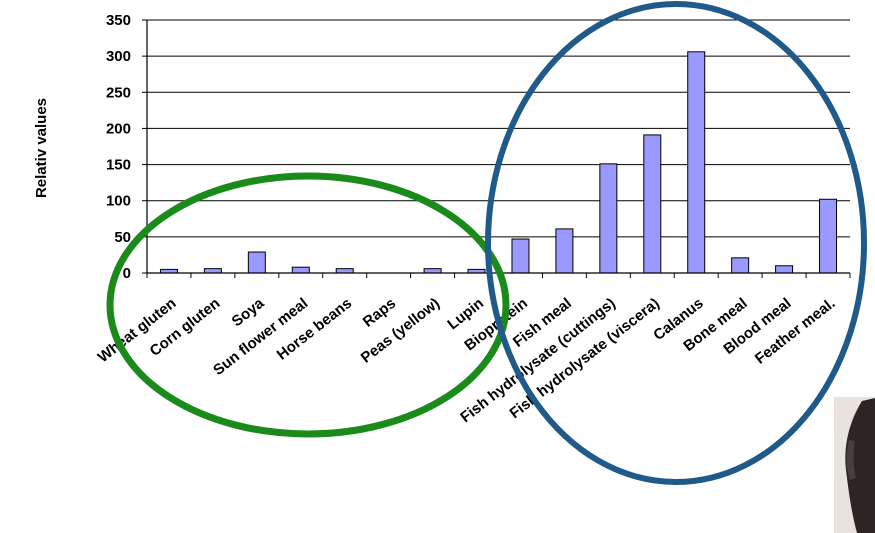  I want to click on y-axis-title: Relativ values, so click(41, 148).